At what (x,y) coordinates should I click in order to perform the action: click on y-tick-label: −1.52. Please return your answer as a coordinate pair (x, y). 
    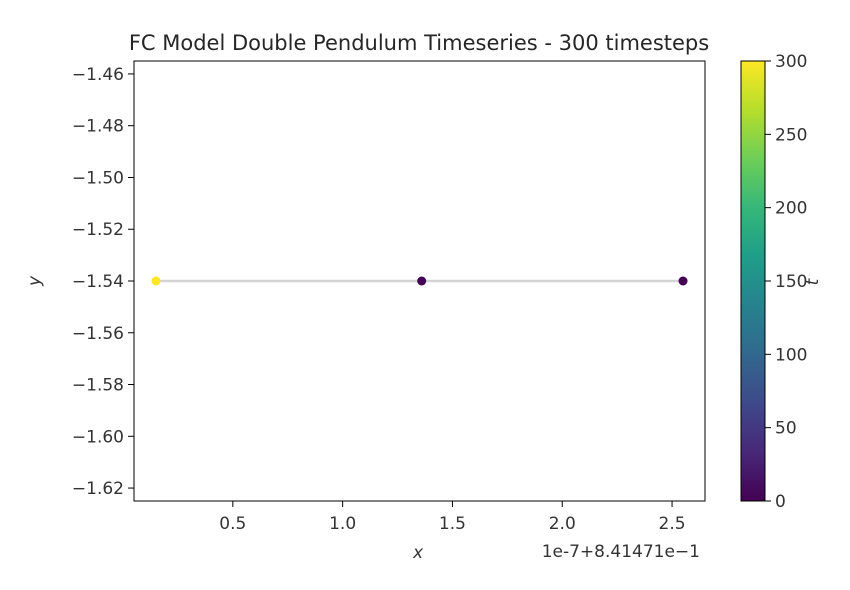
    Looking at the image, I should click on (98, 230).